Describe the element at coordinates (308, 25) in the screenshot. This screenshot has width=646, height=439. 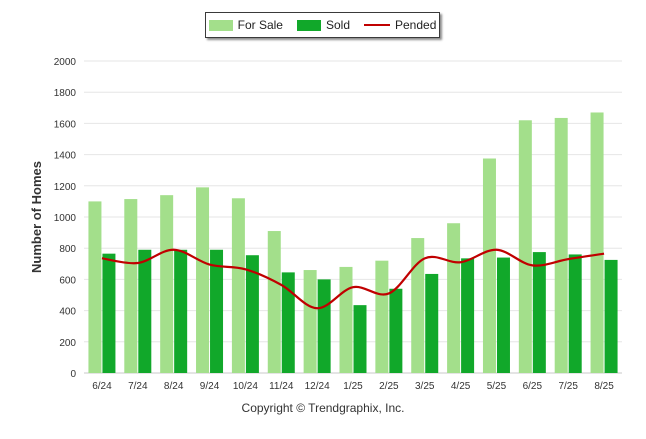
I see `legend-swatch-sold` at that location.